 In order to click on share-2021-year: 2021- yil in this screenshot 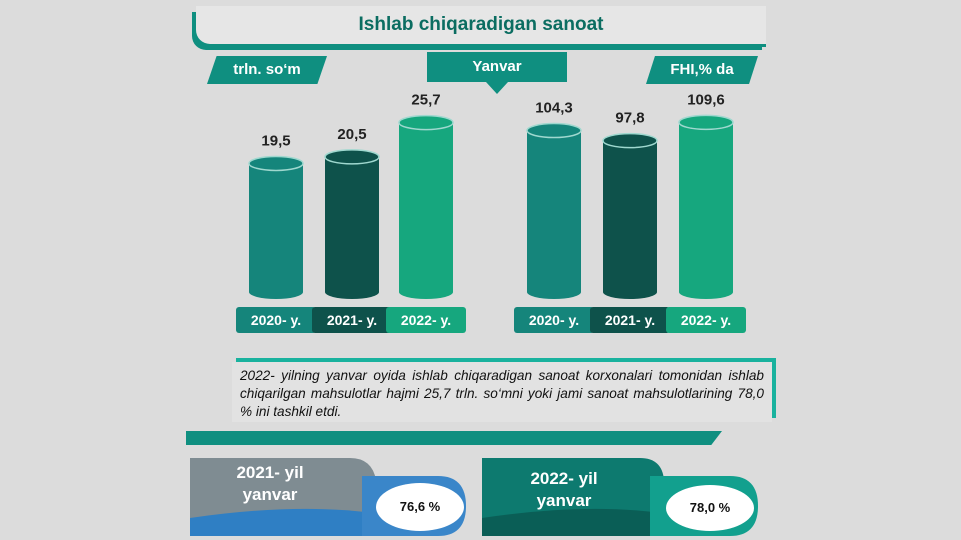, I will do `click(270, 472)`.